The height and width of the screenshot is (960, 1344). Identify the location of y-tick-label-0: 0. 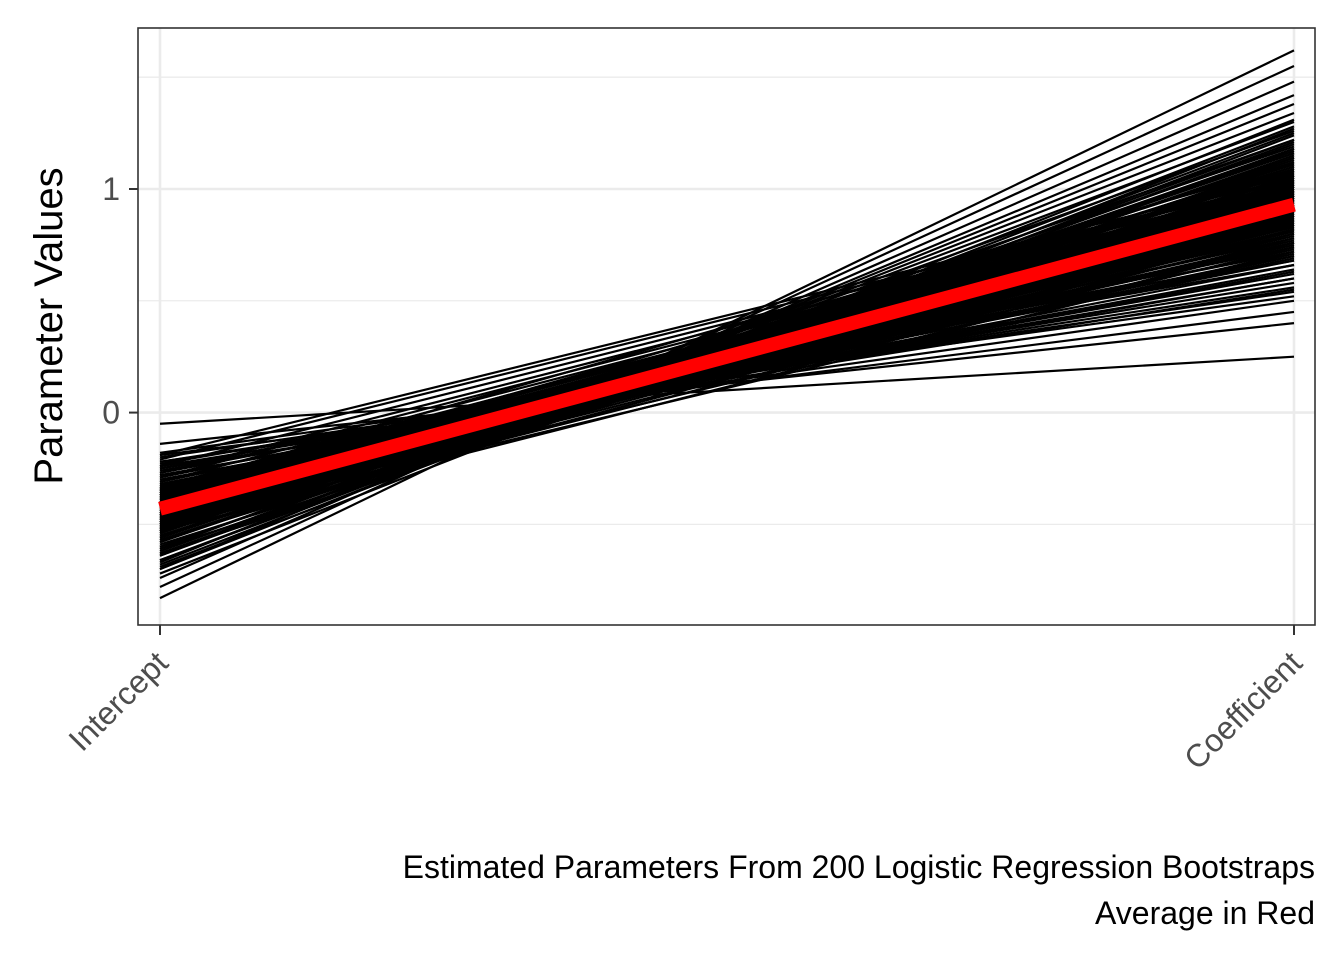
(111, 413).